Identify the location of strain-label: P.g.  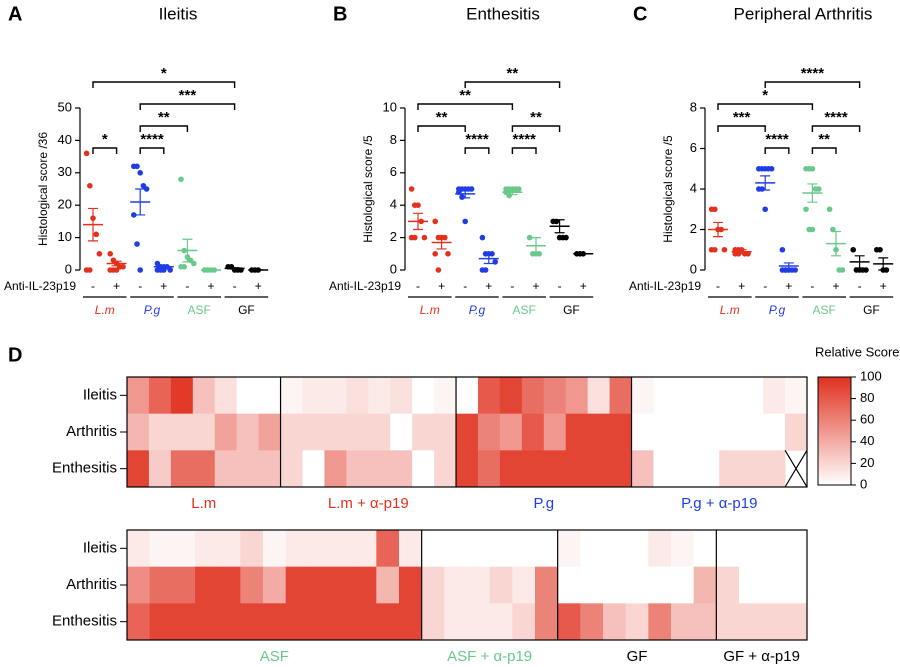
(777, 310).